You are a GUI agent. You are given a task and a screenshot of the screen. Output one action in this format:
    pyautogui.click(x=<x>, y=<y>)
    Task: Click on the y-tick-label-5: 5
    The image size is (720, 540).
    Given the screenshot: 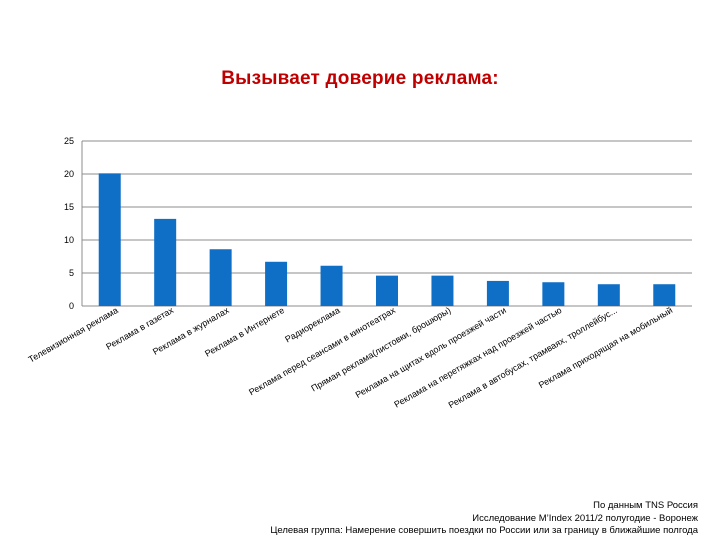 What is the action you would take?
    pyautogui.click(x=71, y=273)
    